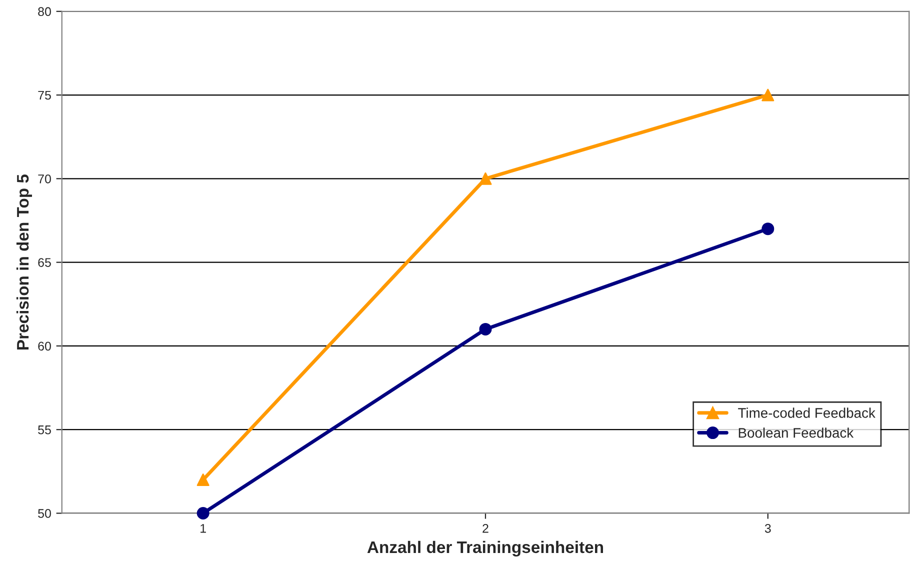 The image size is (910, 569). Describe the element at coordinates (44, 262) in the screenshot. I see `y-tick-label: 65` at that location.